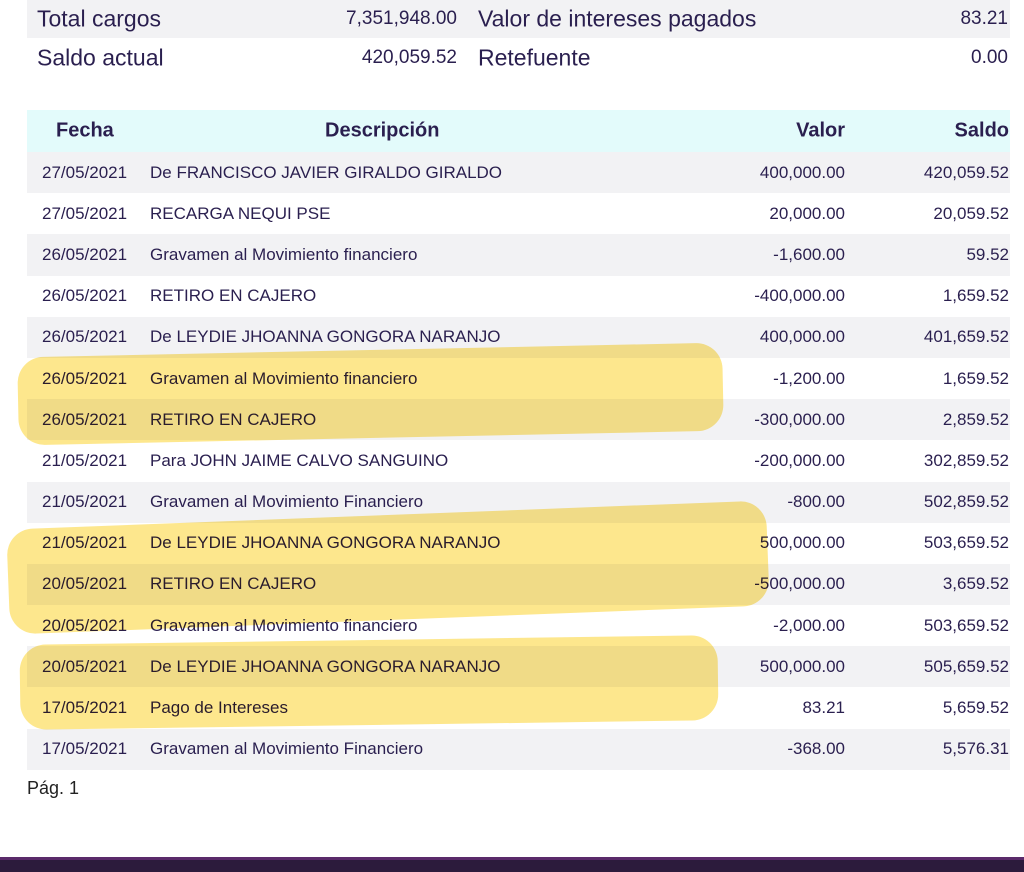 The height and width of the screenshot is (872, 1024). Describe the element at coordinates (820, 130) in the screenshot. I see `column-header-valor: Valor` at that location.